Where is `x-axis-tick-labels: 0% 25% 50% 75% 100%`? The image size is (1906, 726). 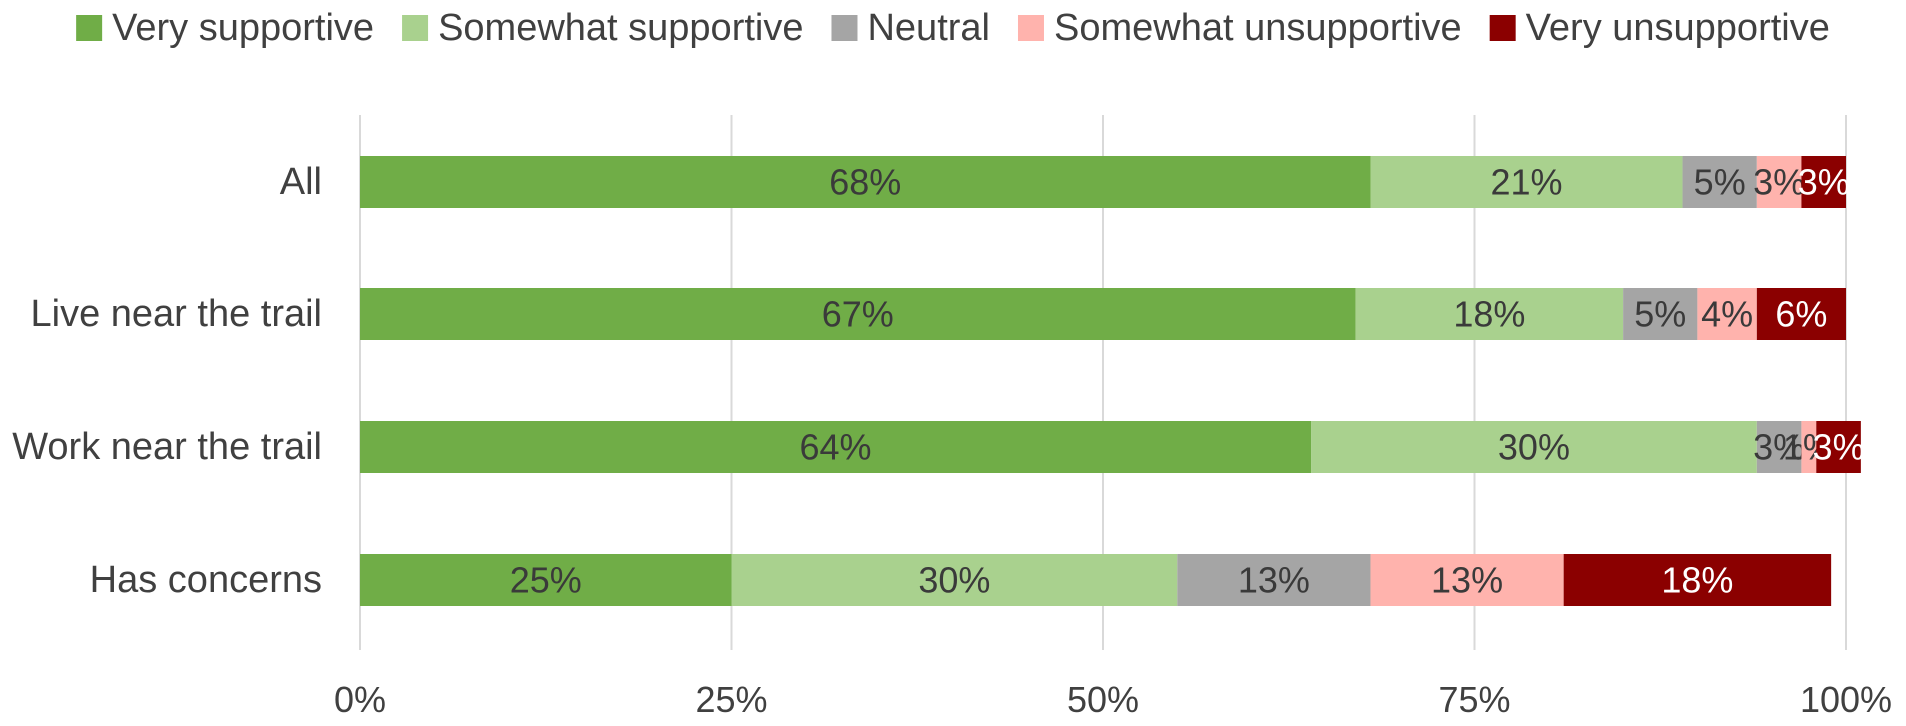 x-axis-tick-labels: 0% 25% 50% 75% 100% is located at coordinates (1113, 699).